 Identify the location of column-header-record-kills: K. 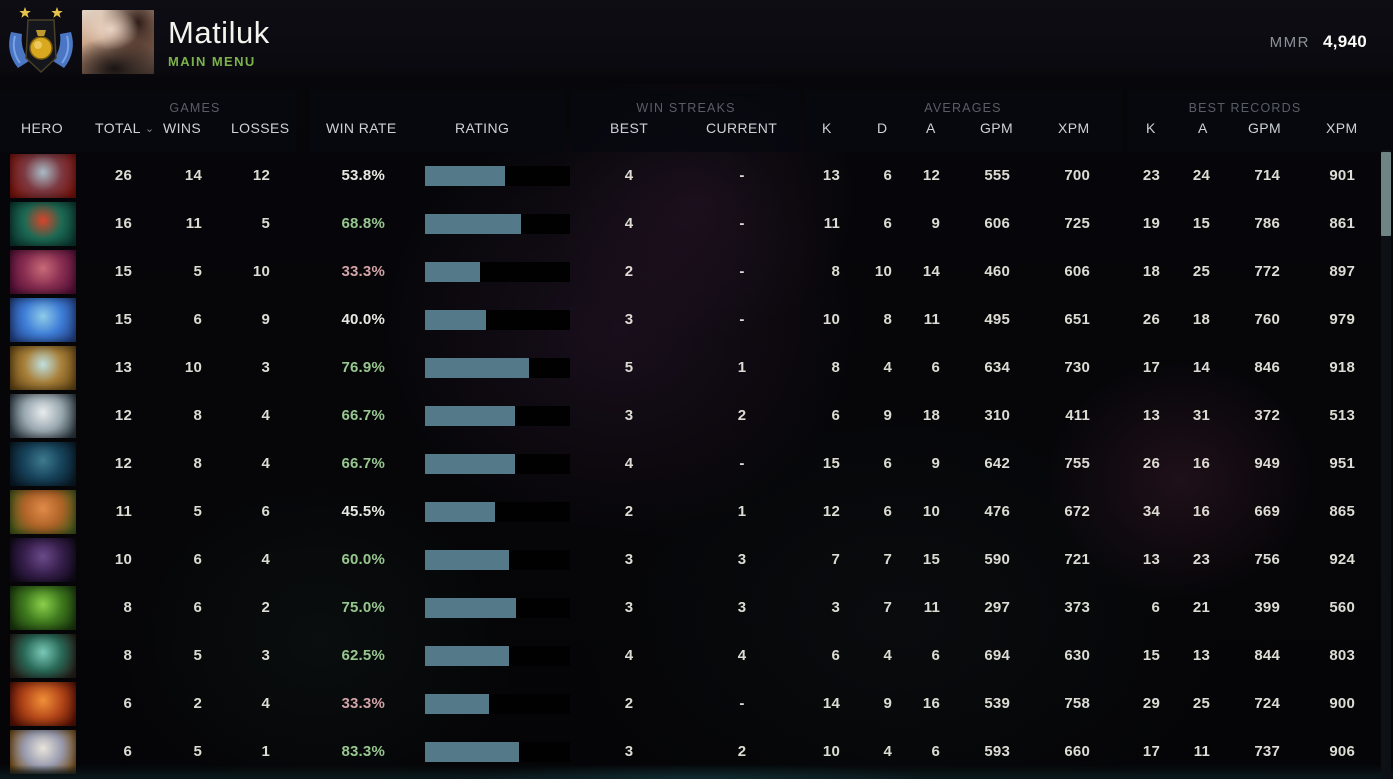
(1151, 128).